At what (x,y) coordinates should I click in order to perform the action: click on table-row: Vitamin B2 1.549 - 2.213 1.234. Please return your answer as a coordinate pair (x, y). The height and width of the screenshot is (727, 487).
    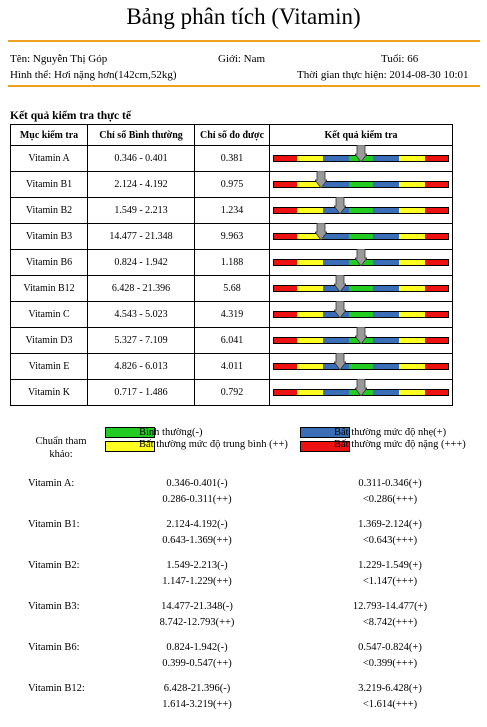
    Looking at the image, I should click on (231, 210).